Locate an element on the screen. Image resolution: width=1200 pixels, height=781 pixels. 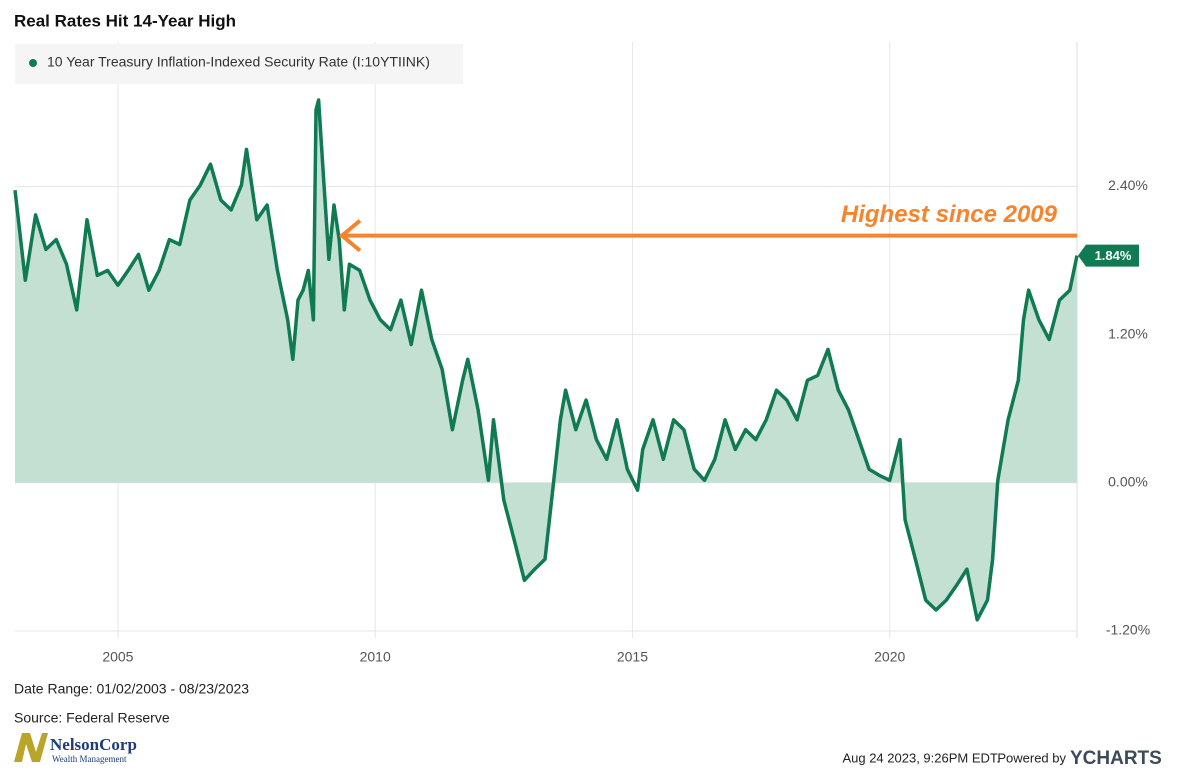
logo-name: NelsonCorp is located at coordinates (93, 744).